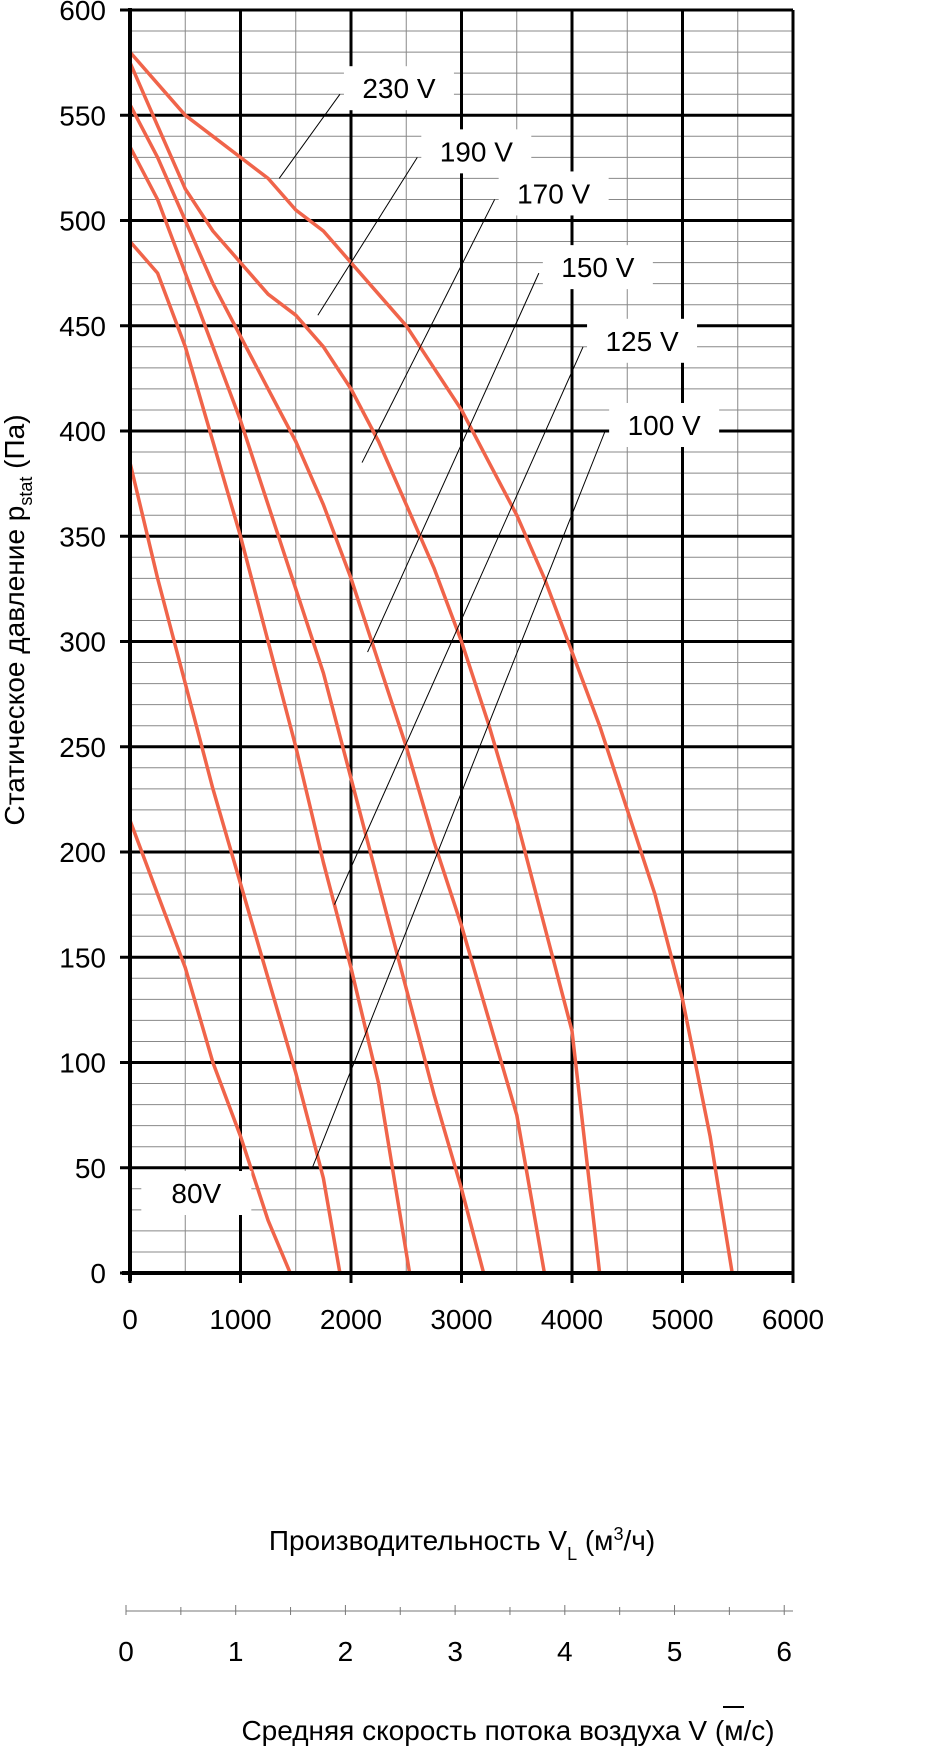 The height and width of the screenshot is (1750, 926). What do you see at coordinates (82, 957) in the screenshot?
I see `y-tick-label: 150` at bounding box center [82, 957].